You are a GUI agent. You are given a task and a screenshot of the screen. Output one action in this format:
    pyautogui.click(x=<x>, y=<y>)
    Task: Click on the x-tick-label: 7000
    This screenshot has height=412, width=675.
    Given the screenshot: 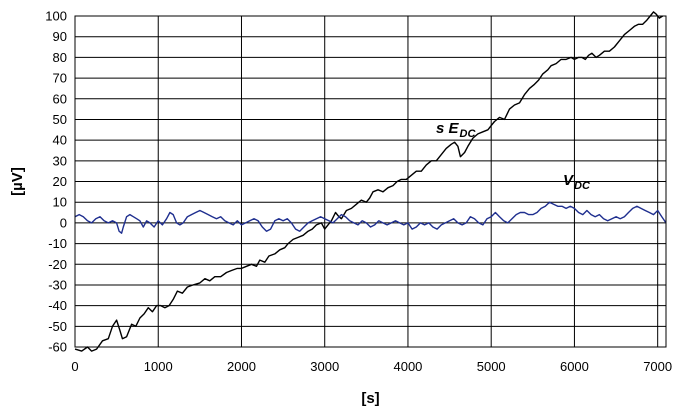 What is the action you would take?
    pyautogui.click(x=657, y=366)
    